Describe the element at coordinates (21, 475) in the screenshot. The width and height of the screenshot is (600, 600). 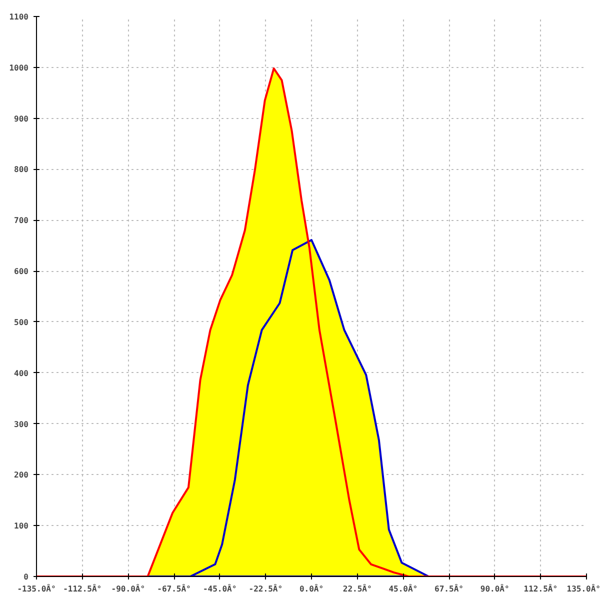
I see `y-tick-label: 200` at that location.